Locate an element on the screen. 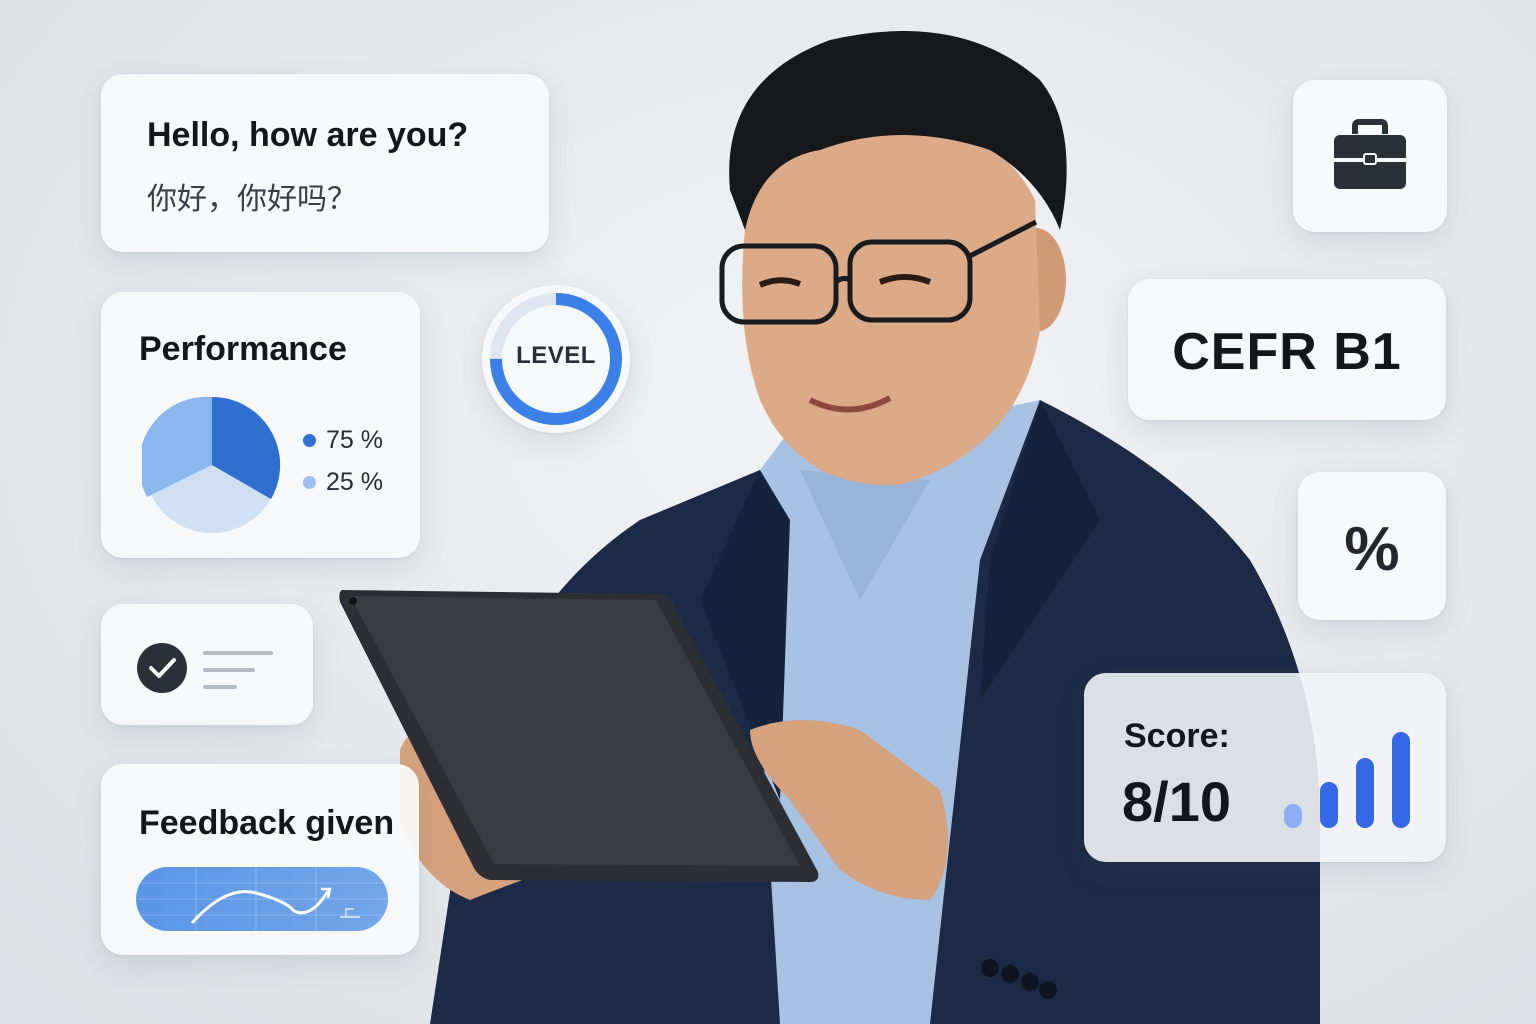 The width and height of the screenshot is (1536, 1024). cefr-label: CEFR B1 is located at coordinates (1287, 352).